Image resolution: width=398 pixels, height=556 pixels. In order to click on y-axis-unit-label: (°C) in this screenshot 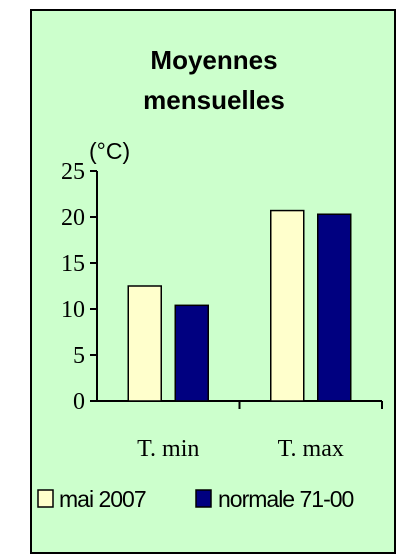, I will do `click(109, 151)`.